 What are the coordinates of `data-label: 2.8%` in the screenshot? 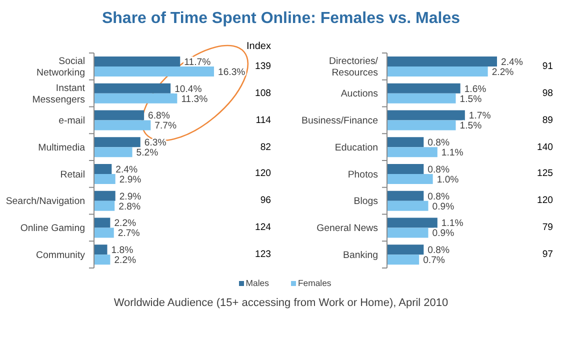 It's located at (129, 206).